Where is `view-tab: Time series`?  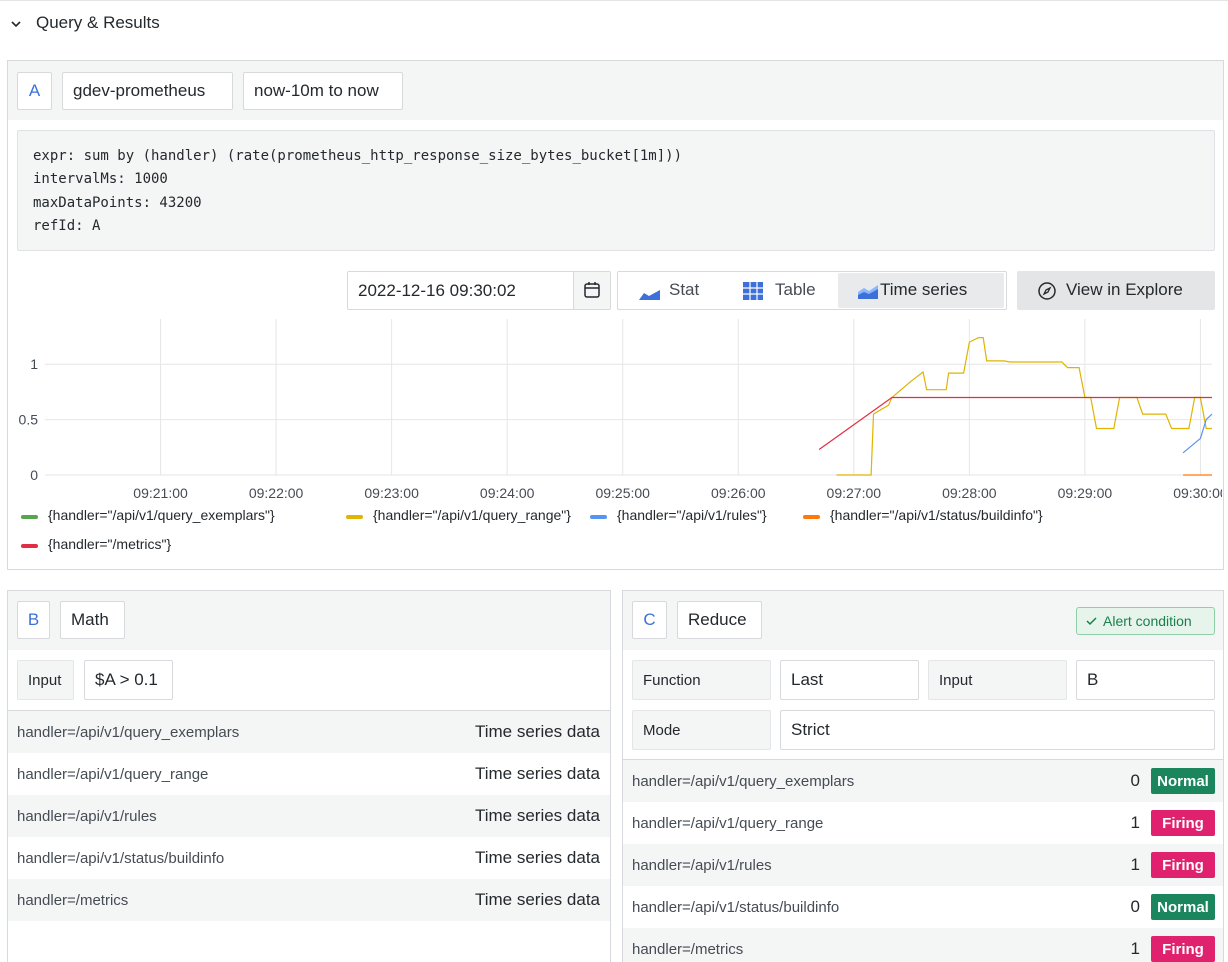 view-tab: Time series is located at coordinates (924, 289).